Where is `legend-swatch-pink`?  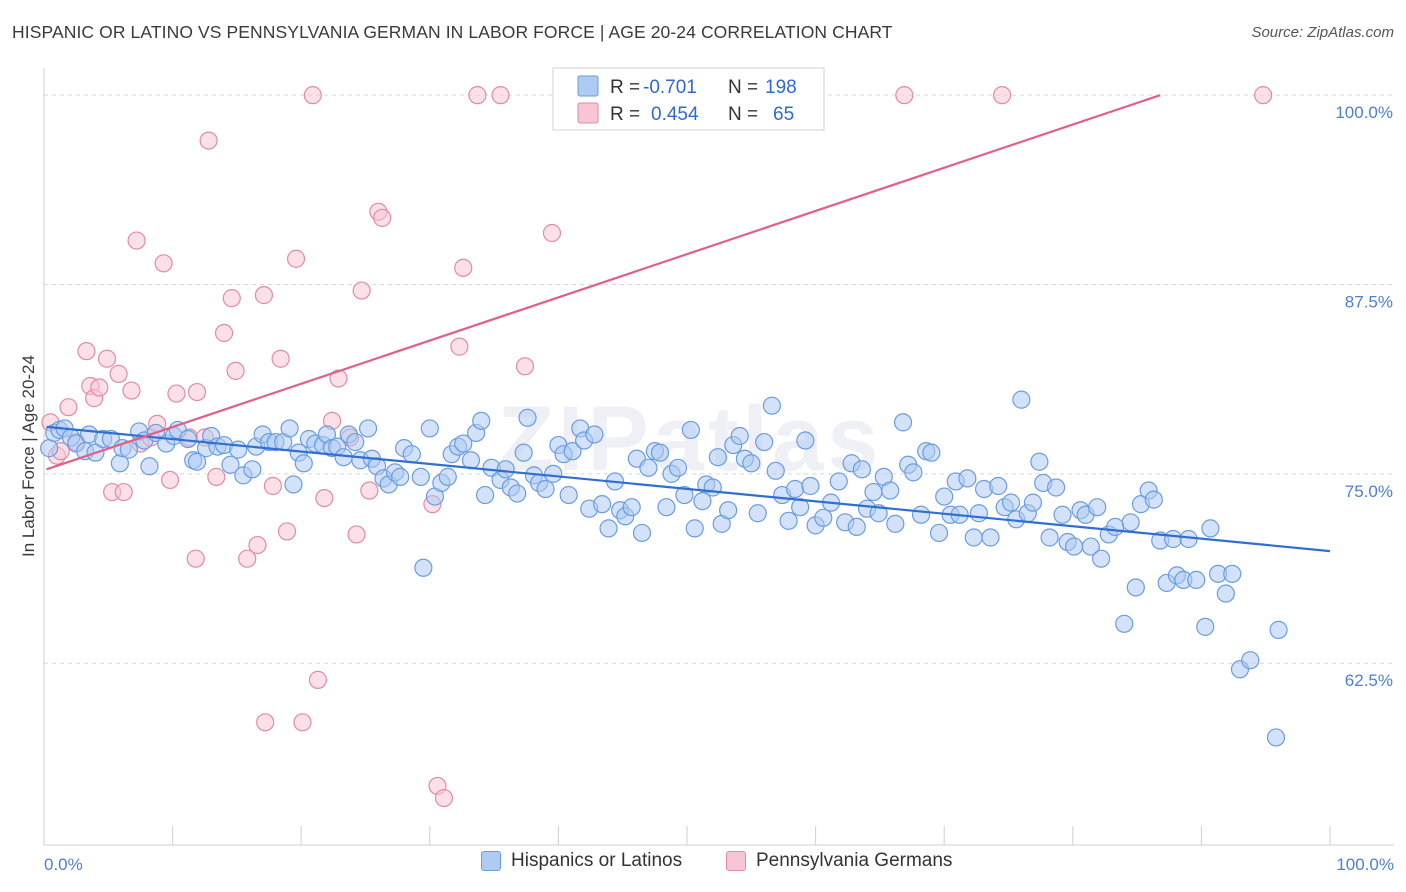
legend-swatch-pink is located at coordinates (588, 113).